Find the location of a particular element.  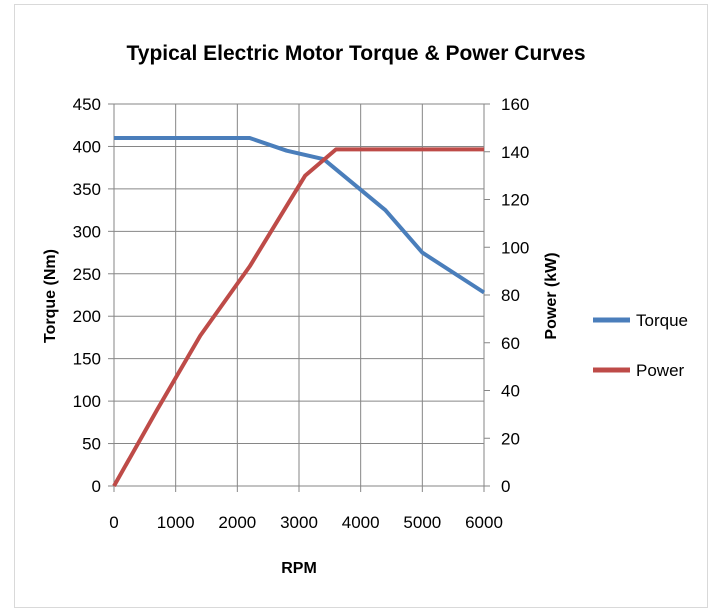

x-tick-label: 0 is located at coordinates (113, 522).